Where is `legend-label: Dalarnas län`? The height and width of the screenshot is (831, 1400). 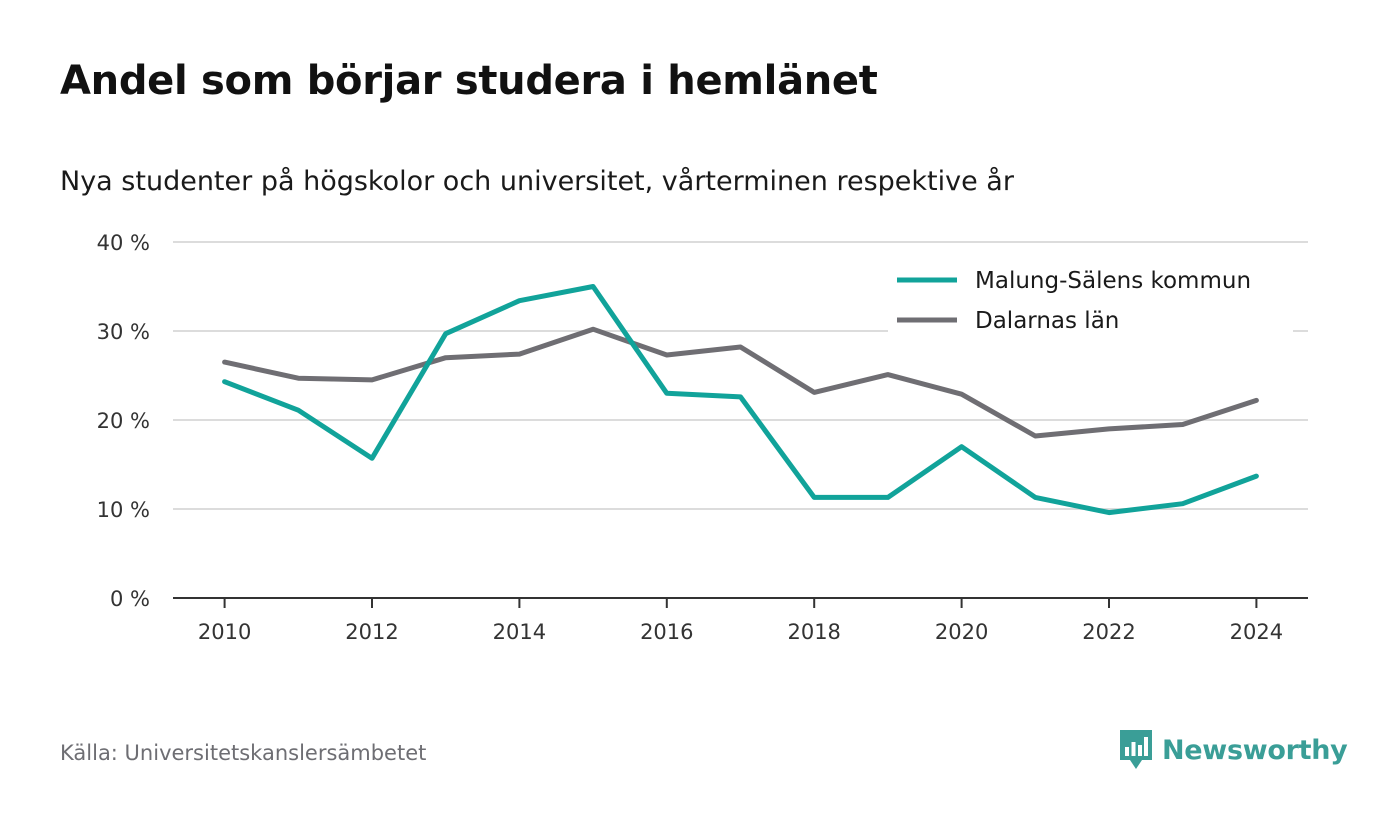
legend-label: Dalarnas län is located at coordinates (1047, 321).